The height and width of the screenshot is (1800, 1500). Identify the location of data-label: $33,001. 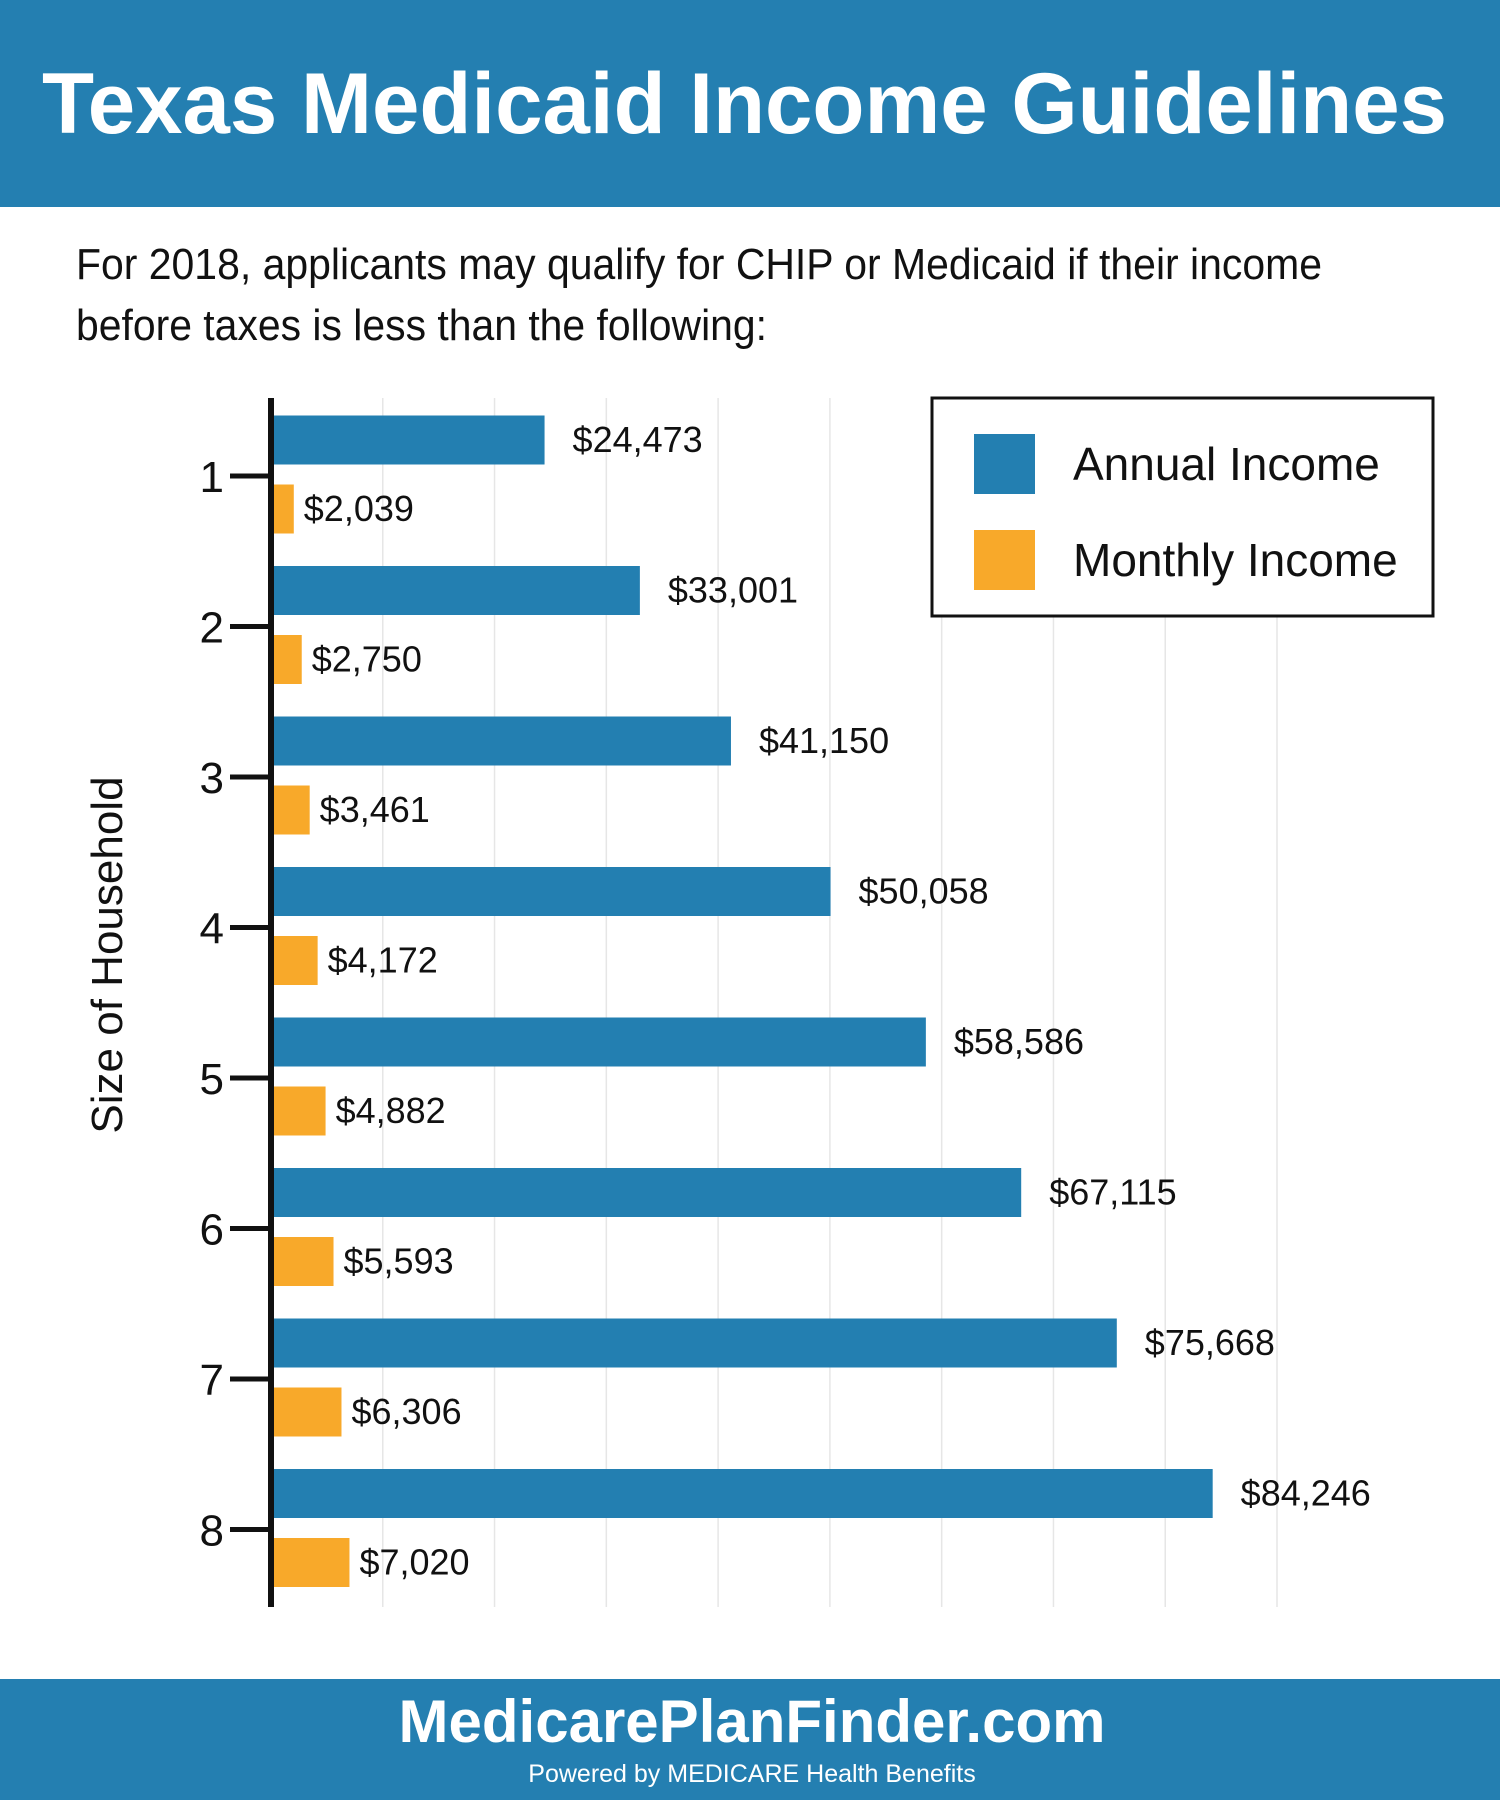
(733, 590).